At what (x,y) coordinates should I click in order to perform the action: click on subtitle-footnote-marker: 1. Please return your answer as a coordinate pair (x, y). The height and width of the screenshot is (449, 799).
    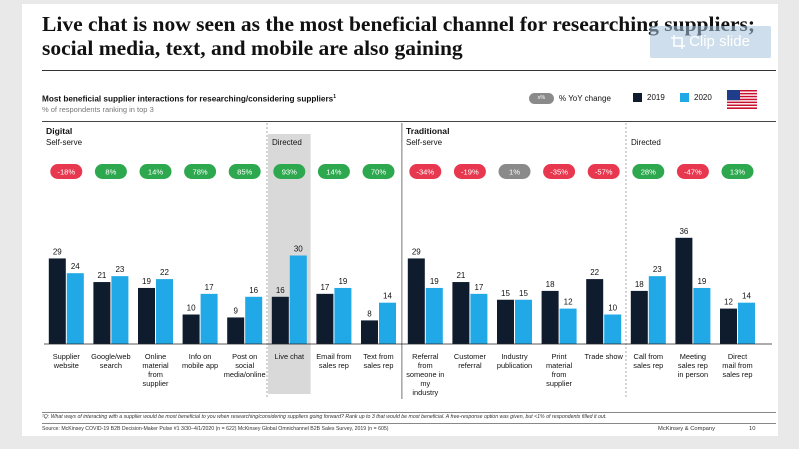
    Looking at the image, I should click on (334, 97).